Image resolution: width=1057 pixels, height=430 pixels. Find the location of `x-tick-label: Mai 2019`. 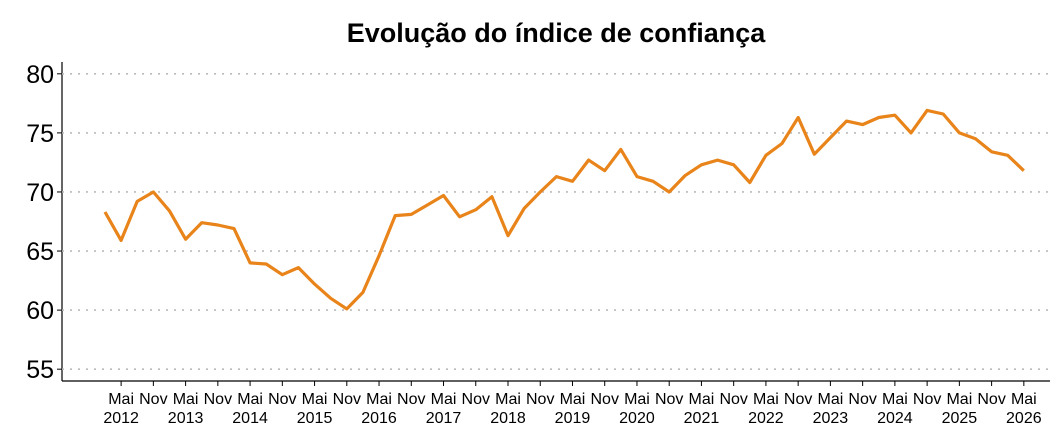

x-tick-label: Mai 2019 is located at coordinates (573, 409).